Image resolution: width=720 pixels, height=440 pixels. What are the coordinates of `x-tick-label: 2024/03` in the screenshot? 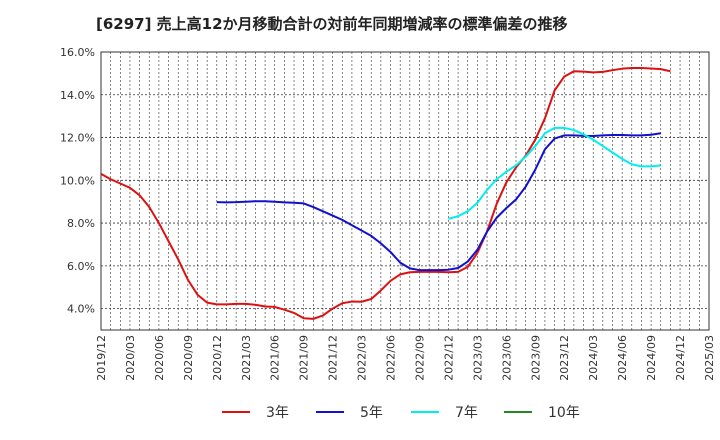 It's located at (593, 358).